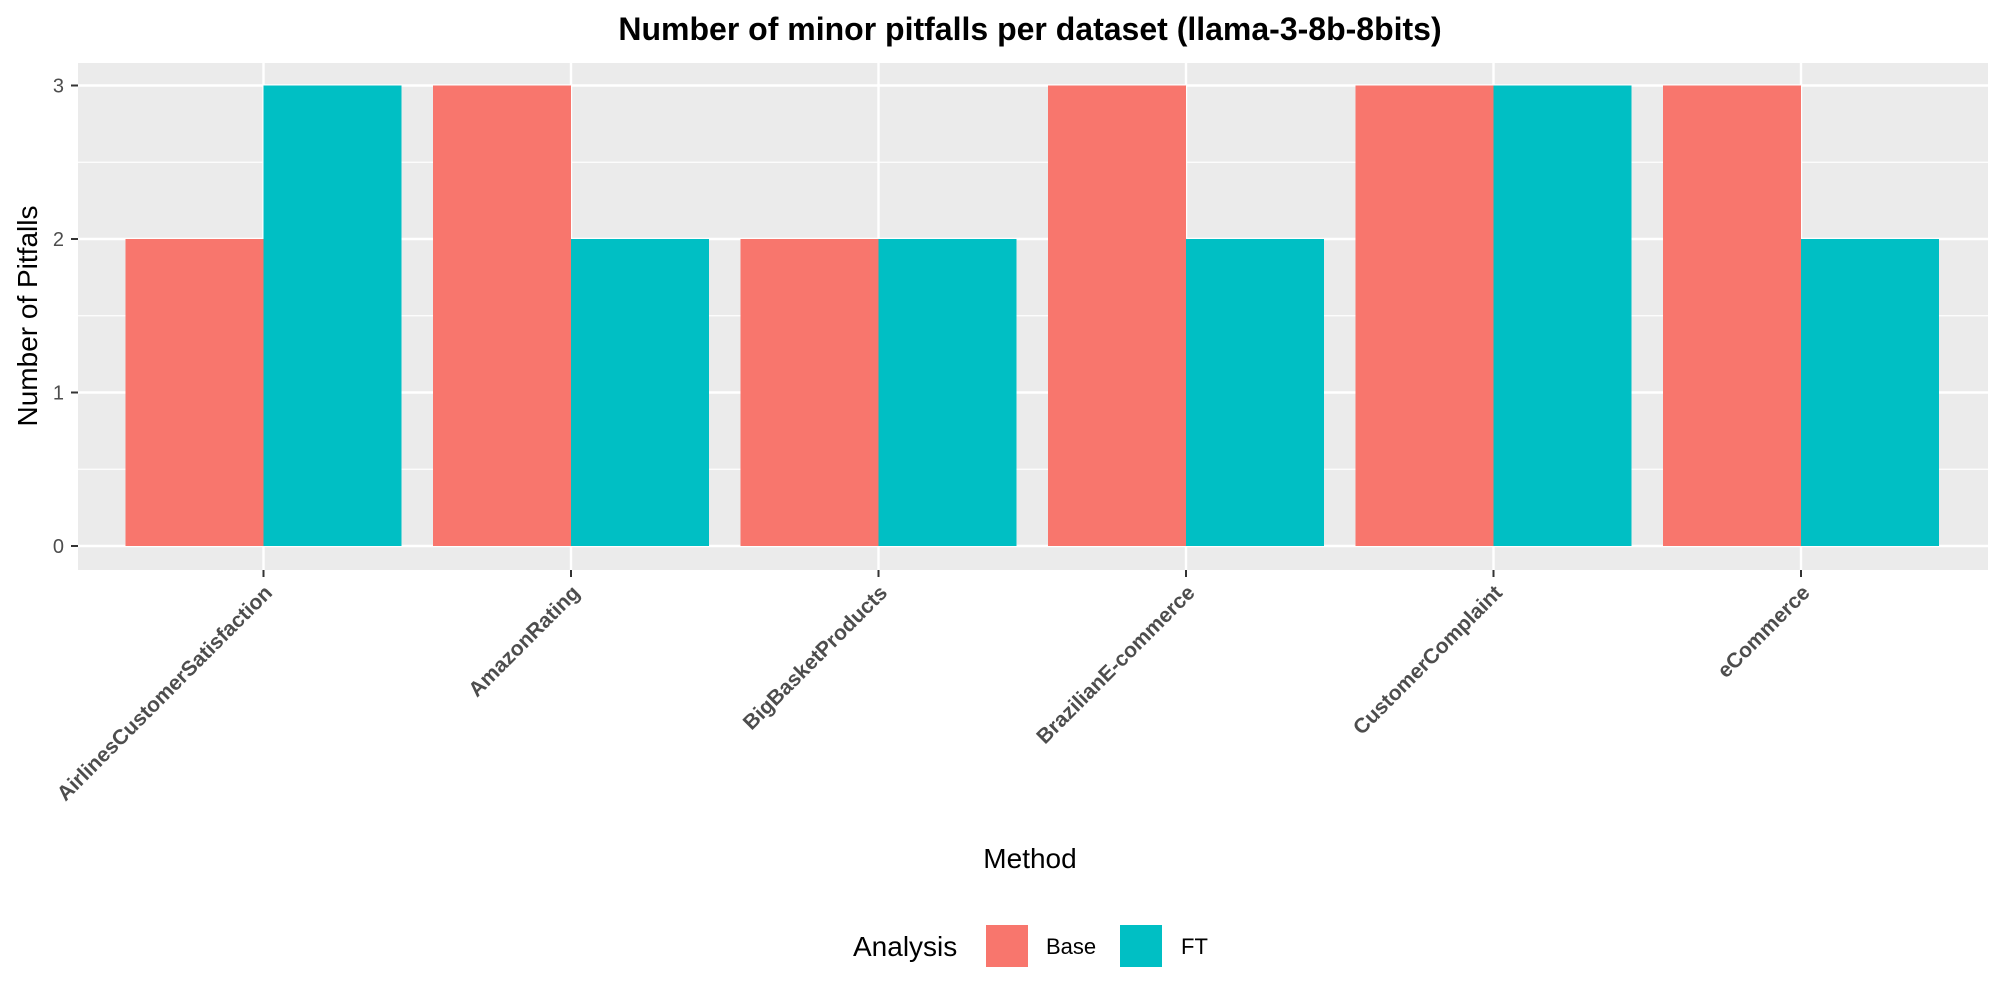 This screenshot has height=1000, width=2000. I want to click on bar-base-airlinescustomersatisfaction, so click(194, 392).